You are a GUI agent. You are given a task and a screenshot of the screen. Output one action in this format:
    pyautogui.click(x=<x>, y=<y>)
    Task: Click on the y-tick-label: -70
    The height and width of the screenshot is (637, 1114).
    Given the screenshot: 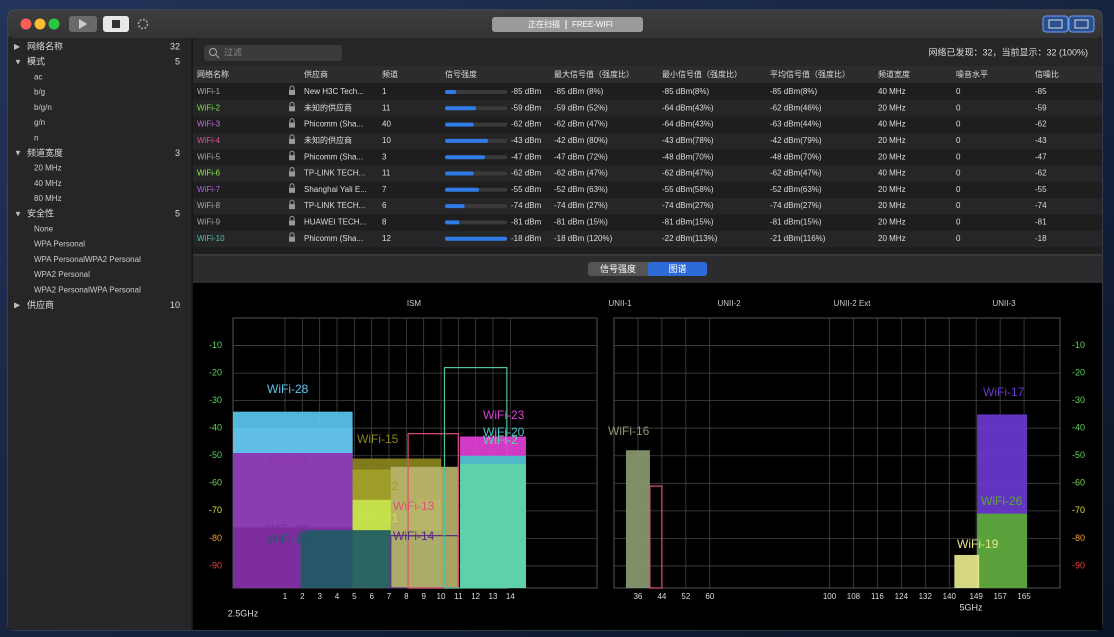 What is the action you would take?
    pyautogui.click(x=1078, y=510)
    